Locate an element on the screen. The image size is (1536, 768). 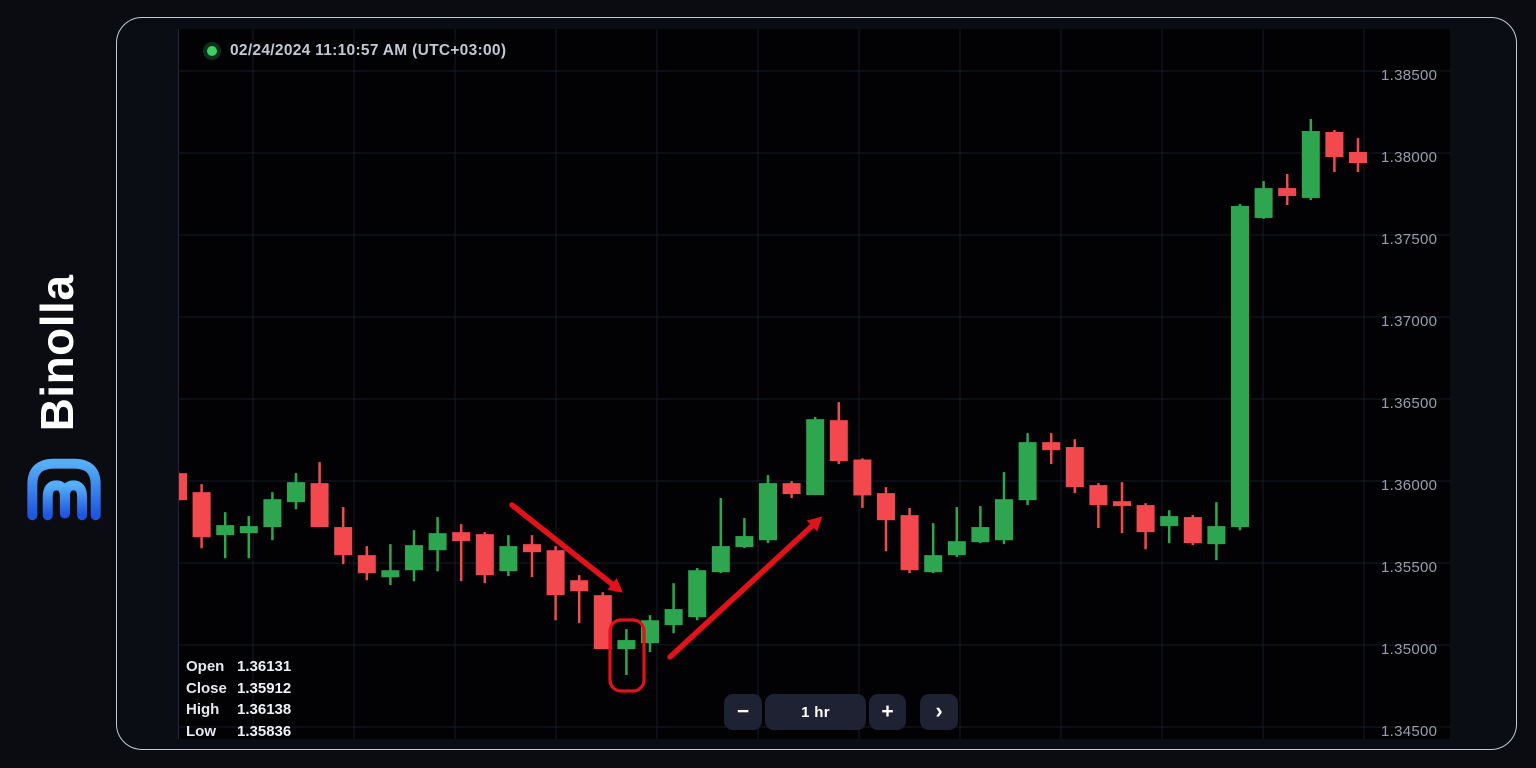
y-axis-label: 1.35000 is located at coordinates (1409, 649).